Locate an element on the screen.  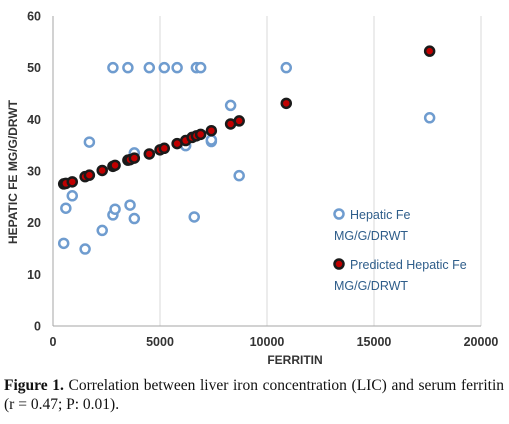
y-tick-label-0: 0 is located at coordinates (37, 327).